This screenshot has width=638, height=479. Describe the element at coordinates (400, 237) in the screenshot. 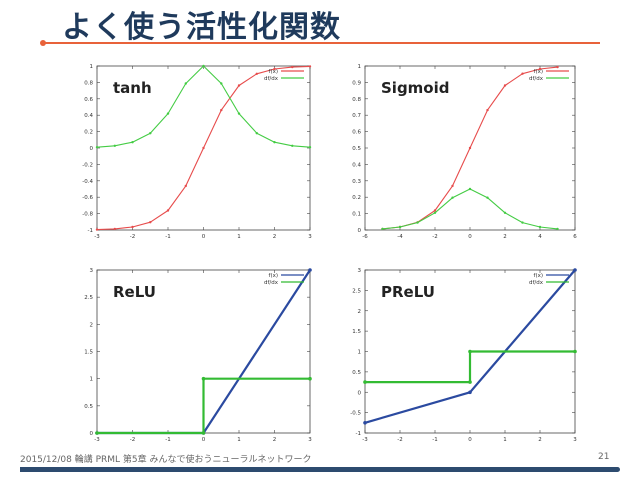

I see `x-tick-label: -4` at that location.